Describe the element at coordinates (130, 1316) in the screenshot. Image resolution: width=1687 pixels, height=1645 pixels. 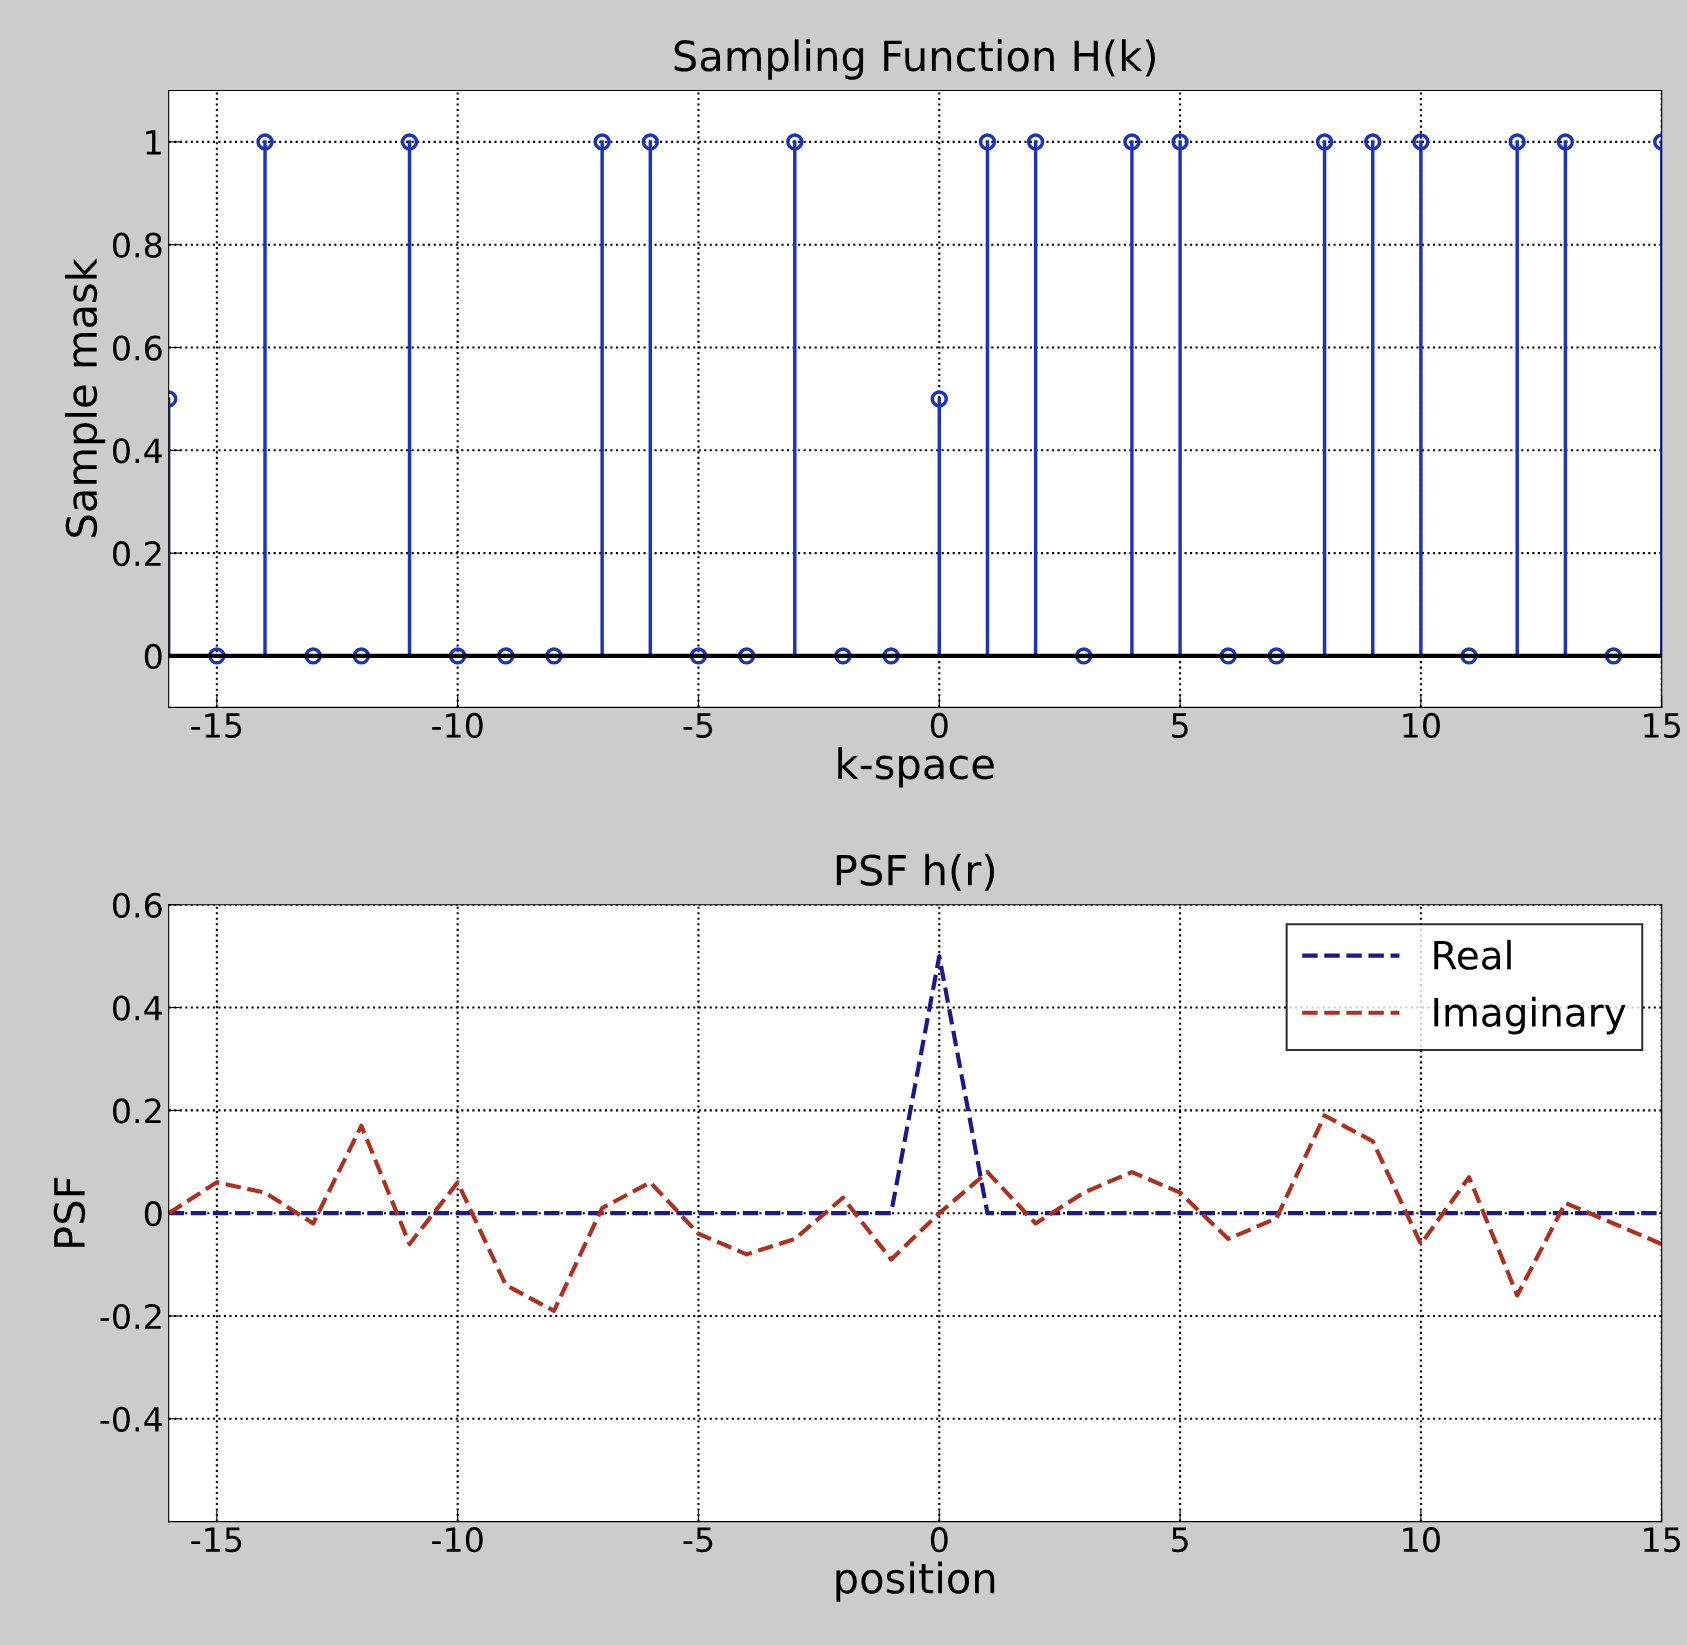
I see `y-tick-label: -0.2` at that location.